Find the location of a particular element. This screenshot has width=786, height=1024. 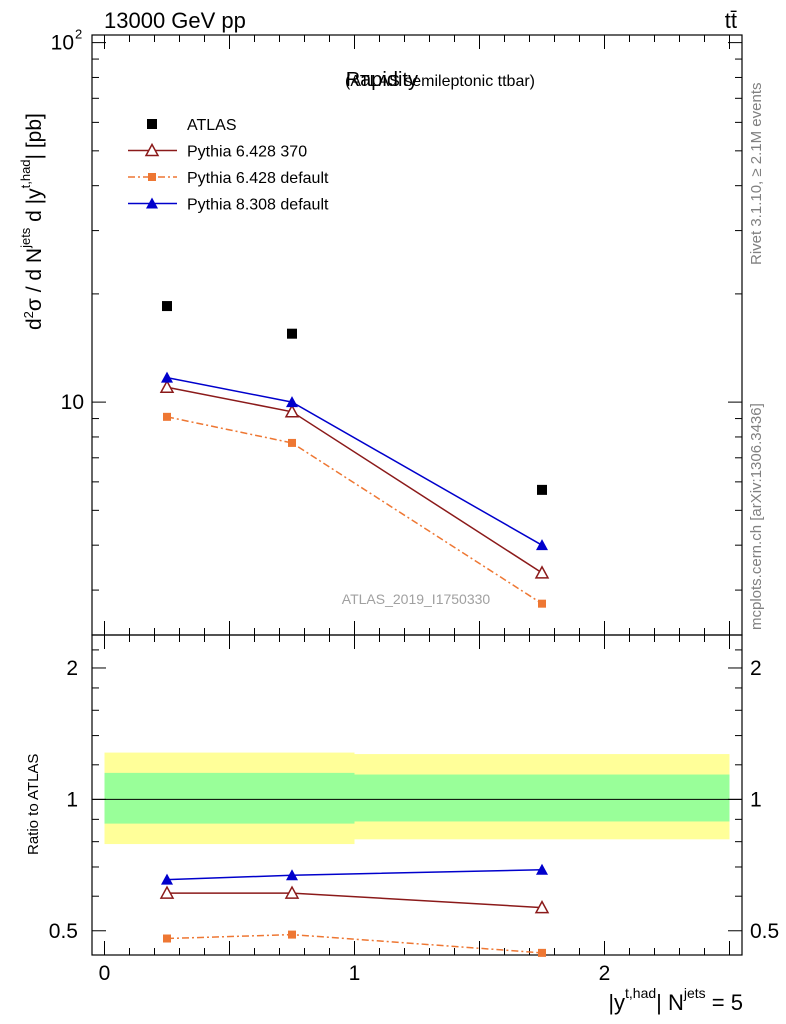

main-y-tick-label-exponent: 2 is located at coordinates (78, 34).